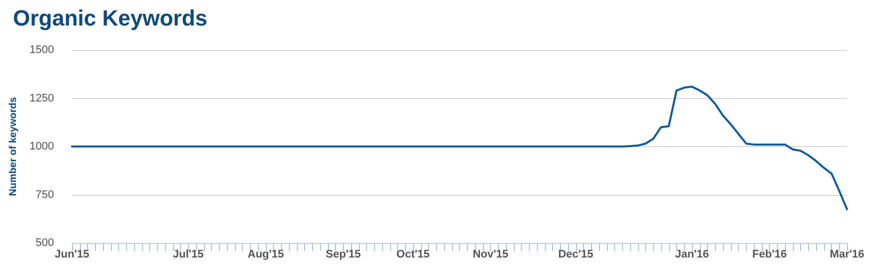 This screenshot has width=869, height=274. Describe the element at coordinates (45, 194) in the screenshot. I see `y-tick-label: 750` at that location.